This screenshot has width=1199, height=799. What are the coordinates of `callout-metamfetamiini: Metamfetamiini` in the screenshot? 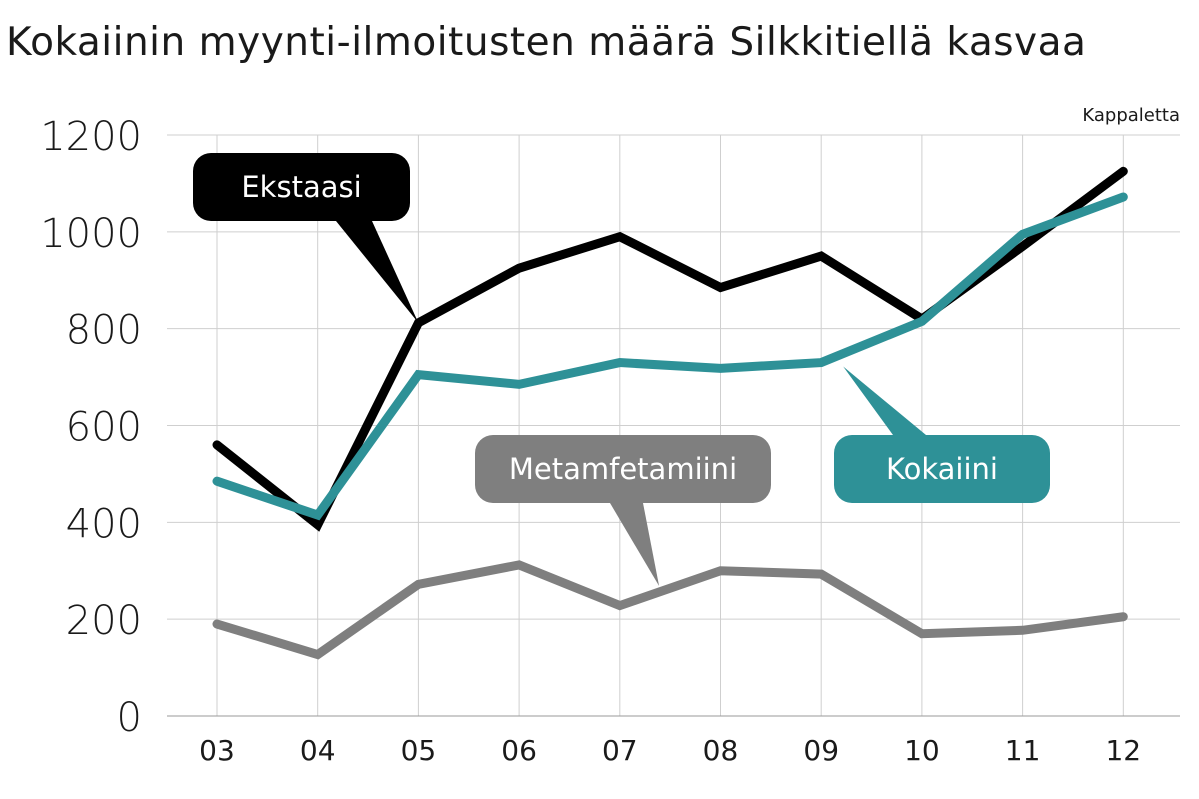 It's located at (623, 510).